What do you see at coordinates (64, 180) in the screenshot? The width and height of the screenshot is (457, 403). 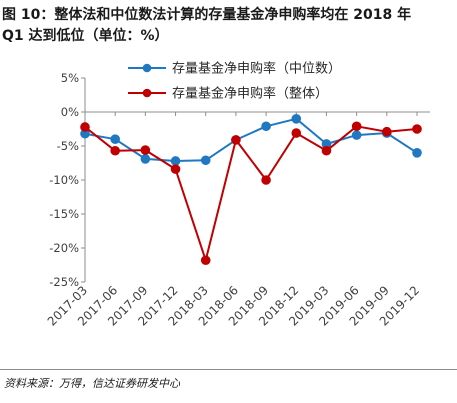 I see `y-tick-label: -10%` at bounding box center [64, 180].